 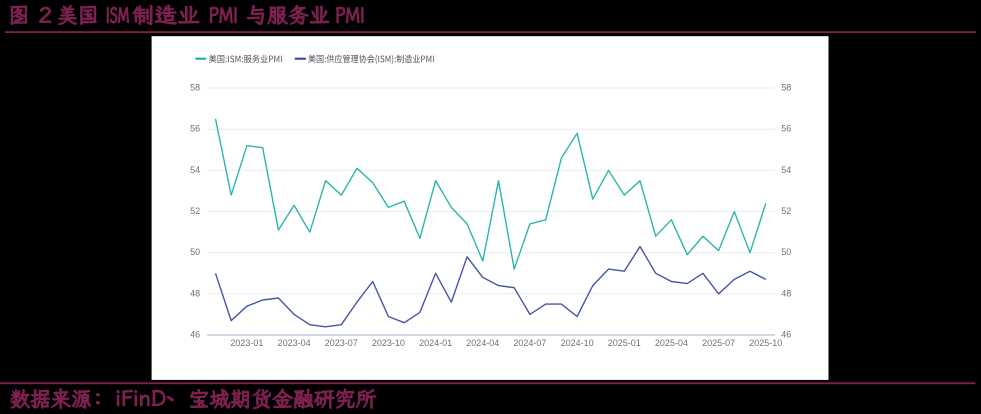 I want to click on svg-text: 2023-01, so click(x=246, y=343).